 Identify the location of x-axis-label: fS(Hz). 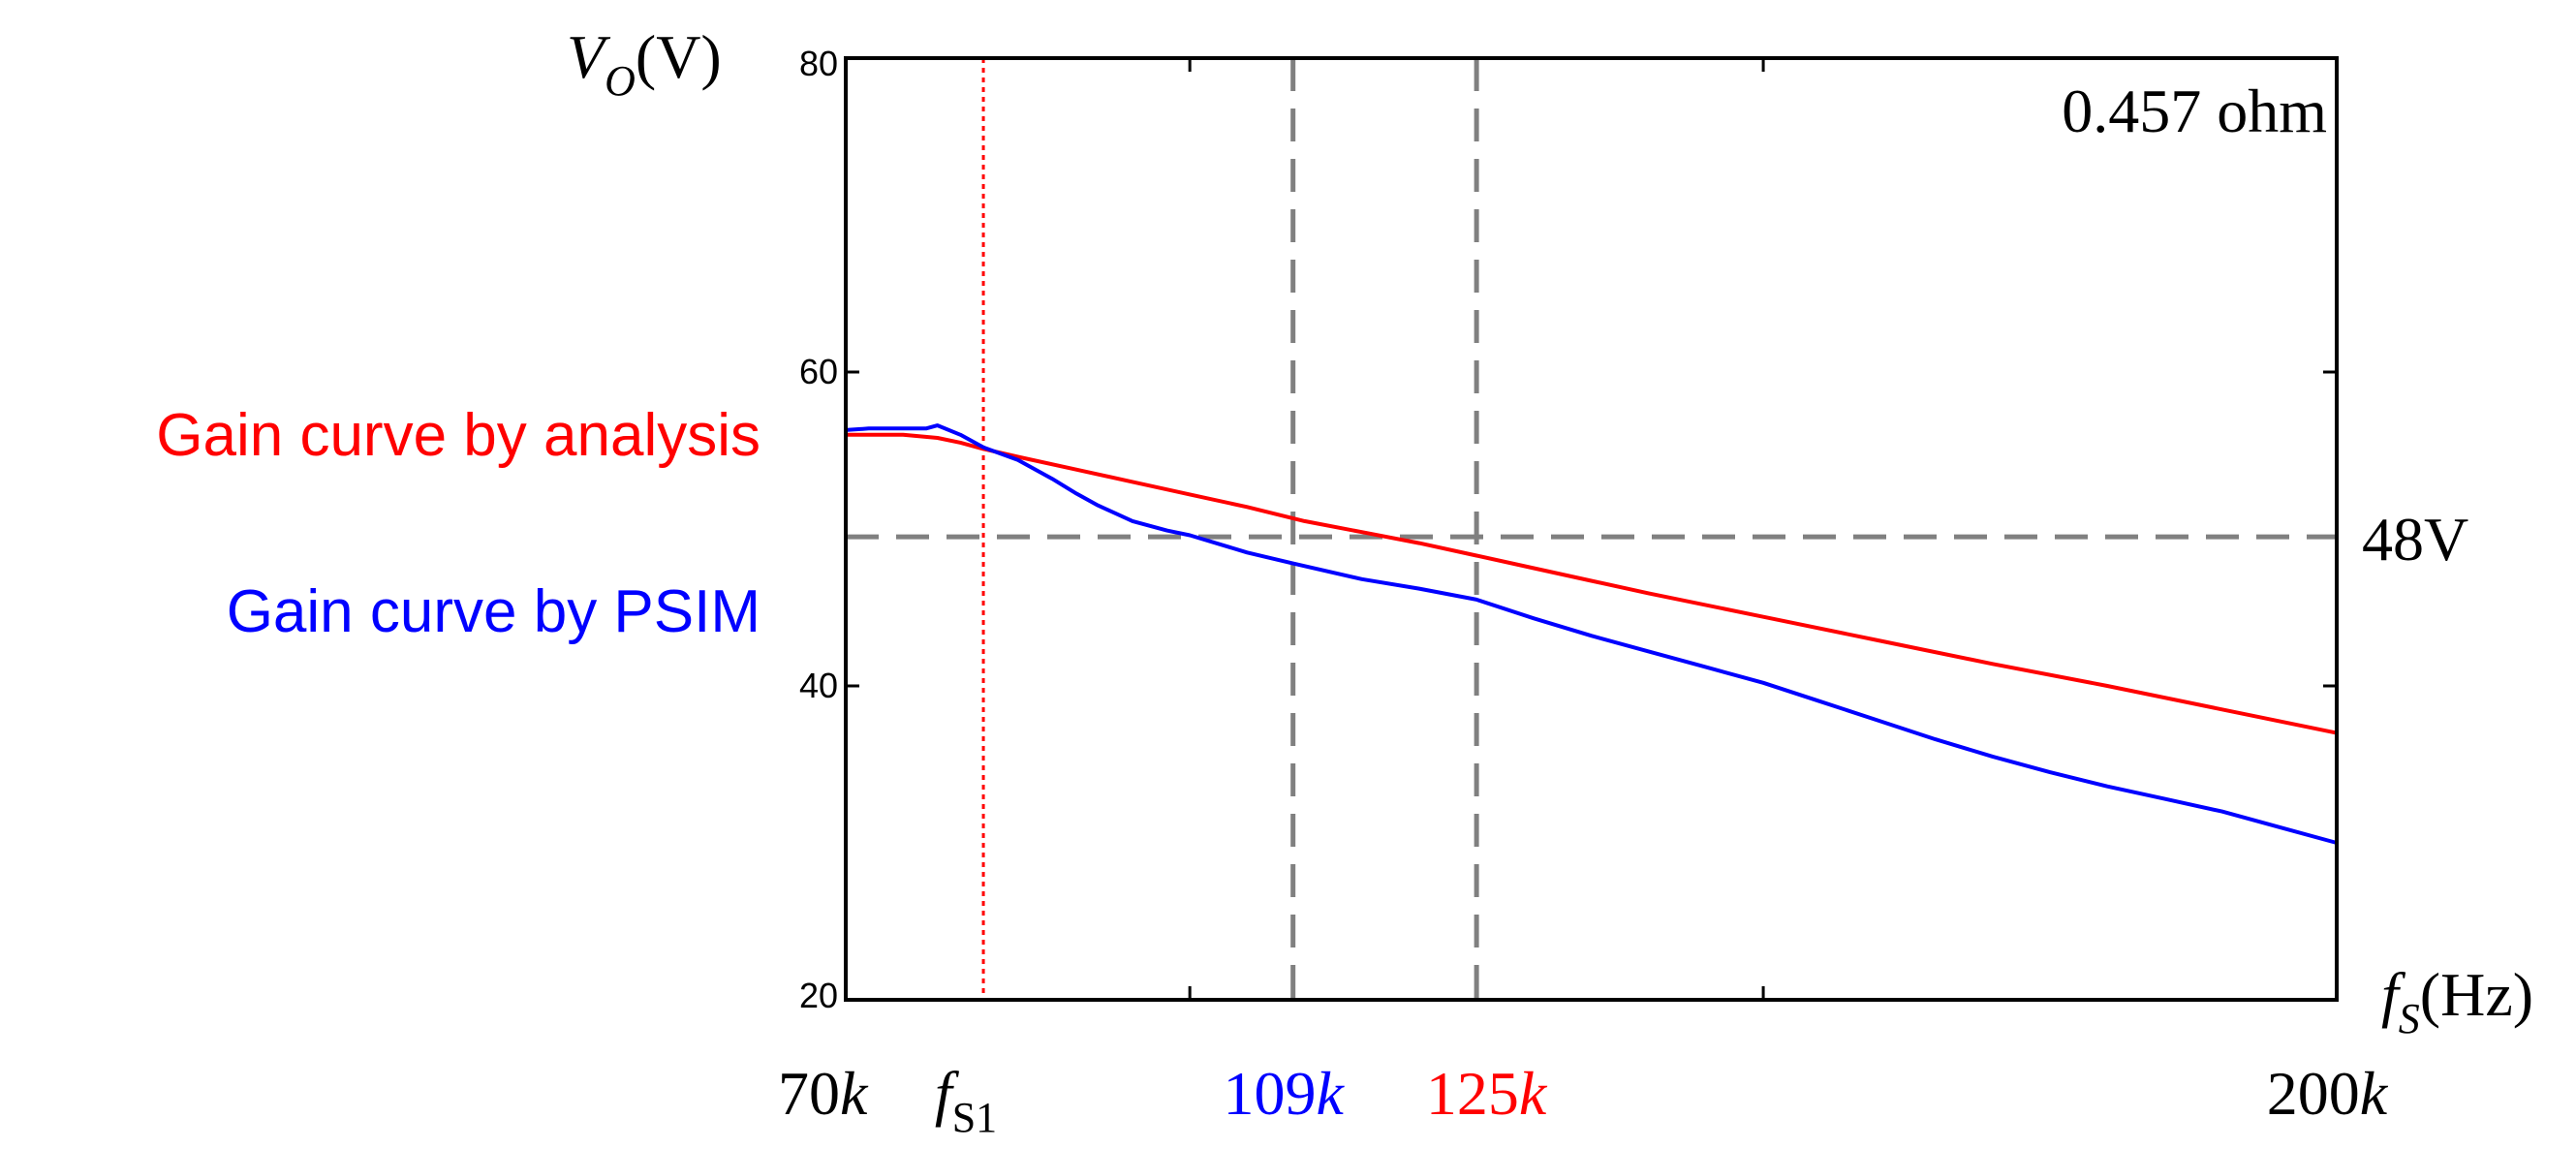
(2457, 1001).